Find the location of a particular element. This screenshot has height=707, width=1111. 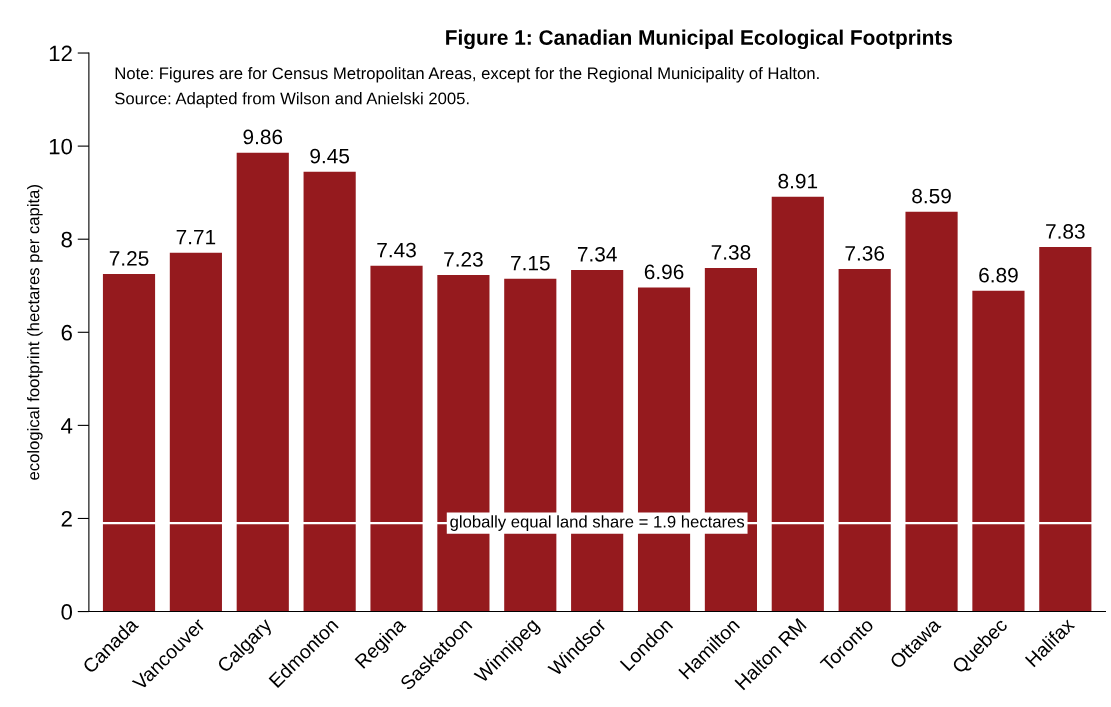

data-label: 8.59 is located at coordinates (931, 196).